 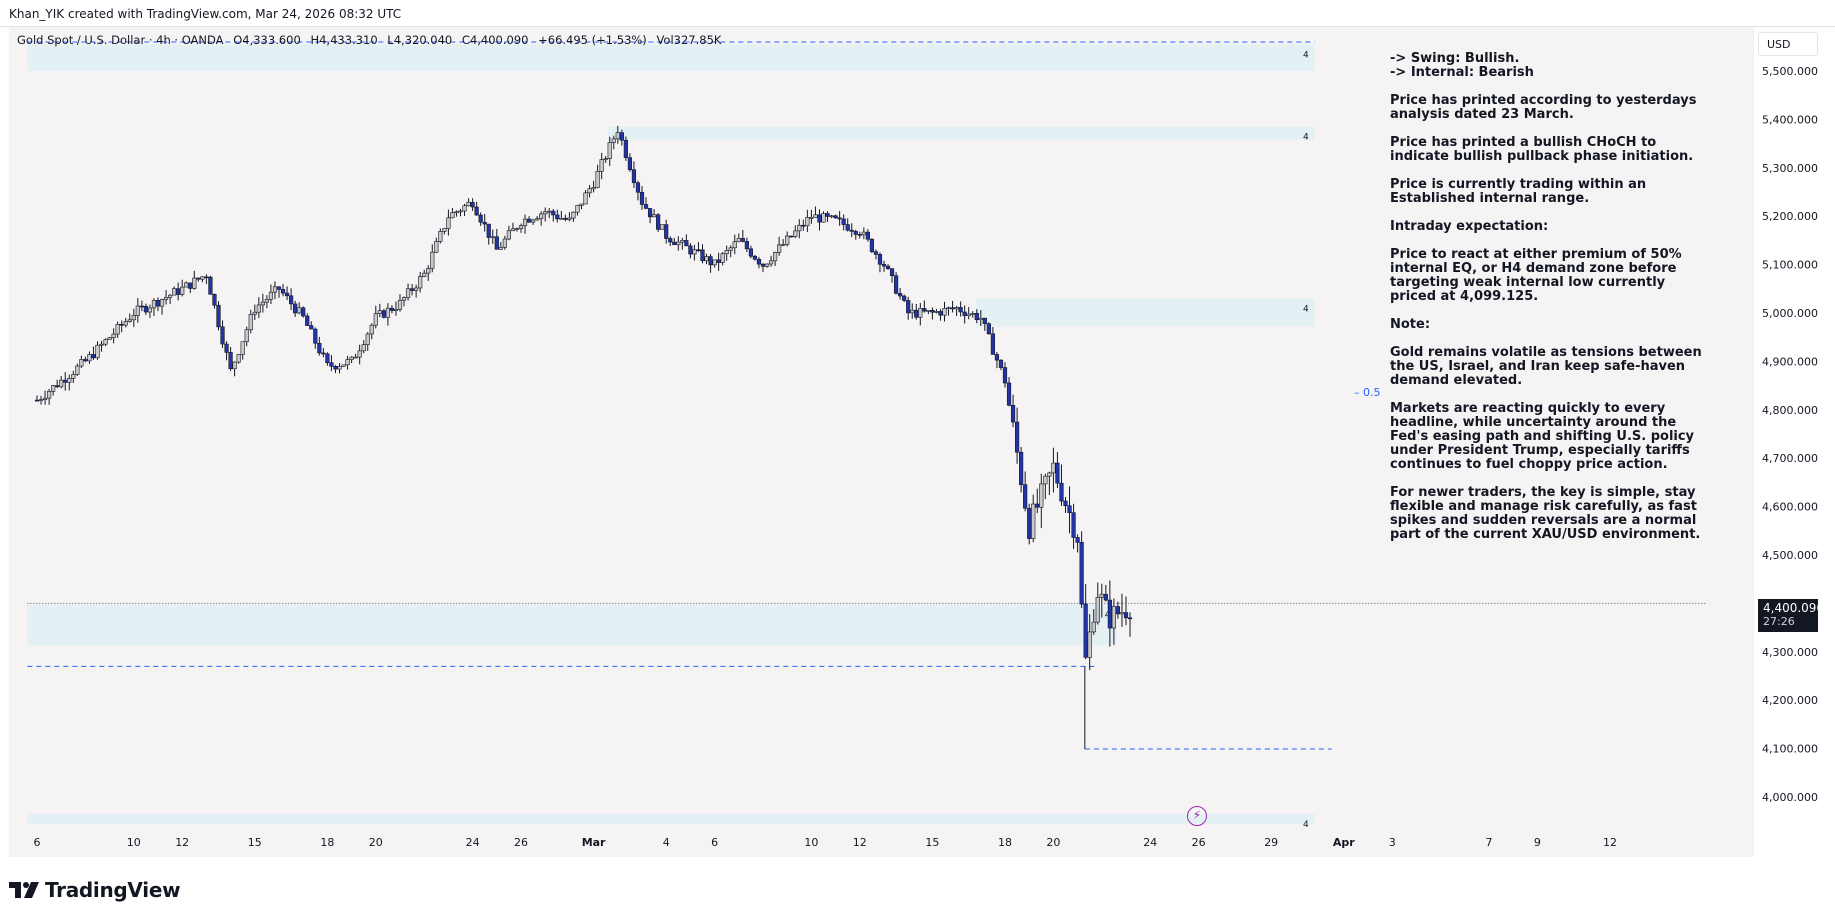 I want to click on volume-value: 327.85K, so click(x=698, y=40).